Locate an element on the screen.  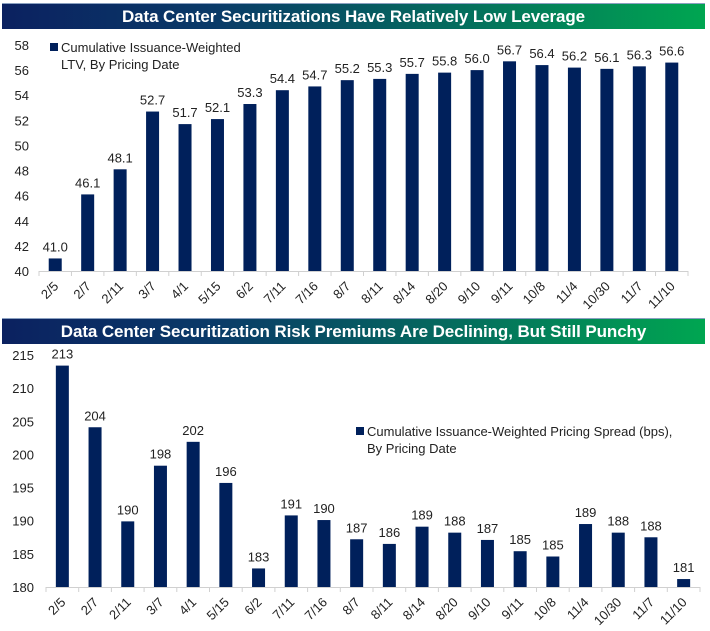
x-tick-label: 10/30 is located at coordinates (608, 612).